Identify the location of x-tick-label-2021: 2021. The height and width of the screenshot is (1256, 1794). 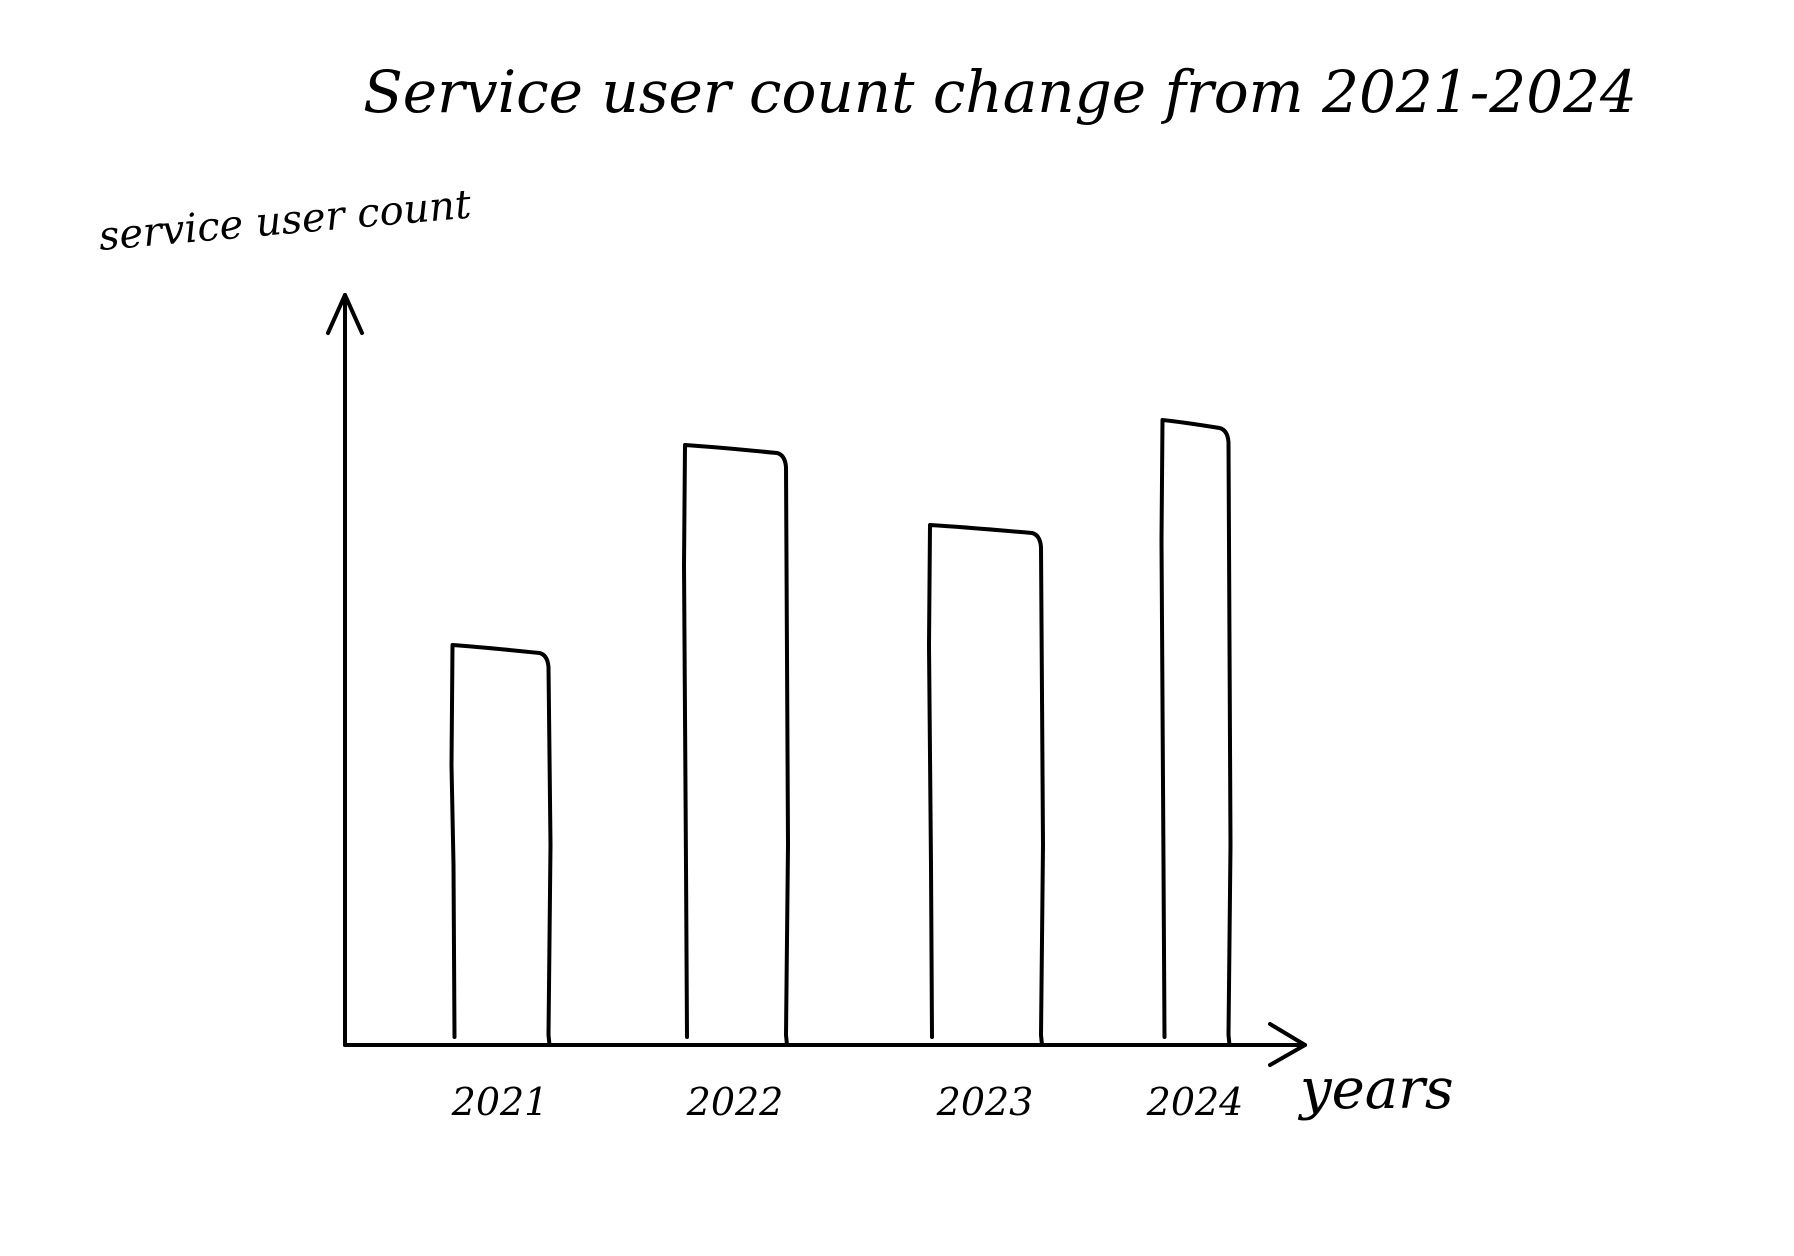
(500, 1102).